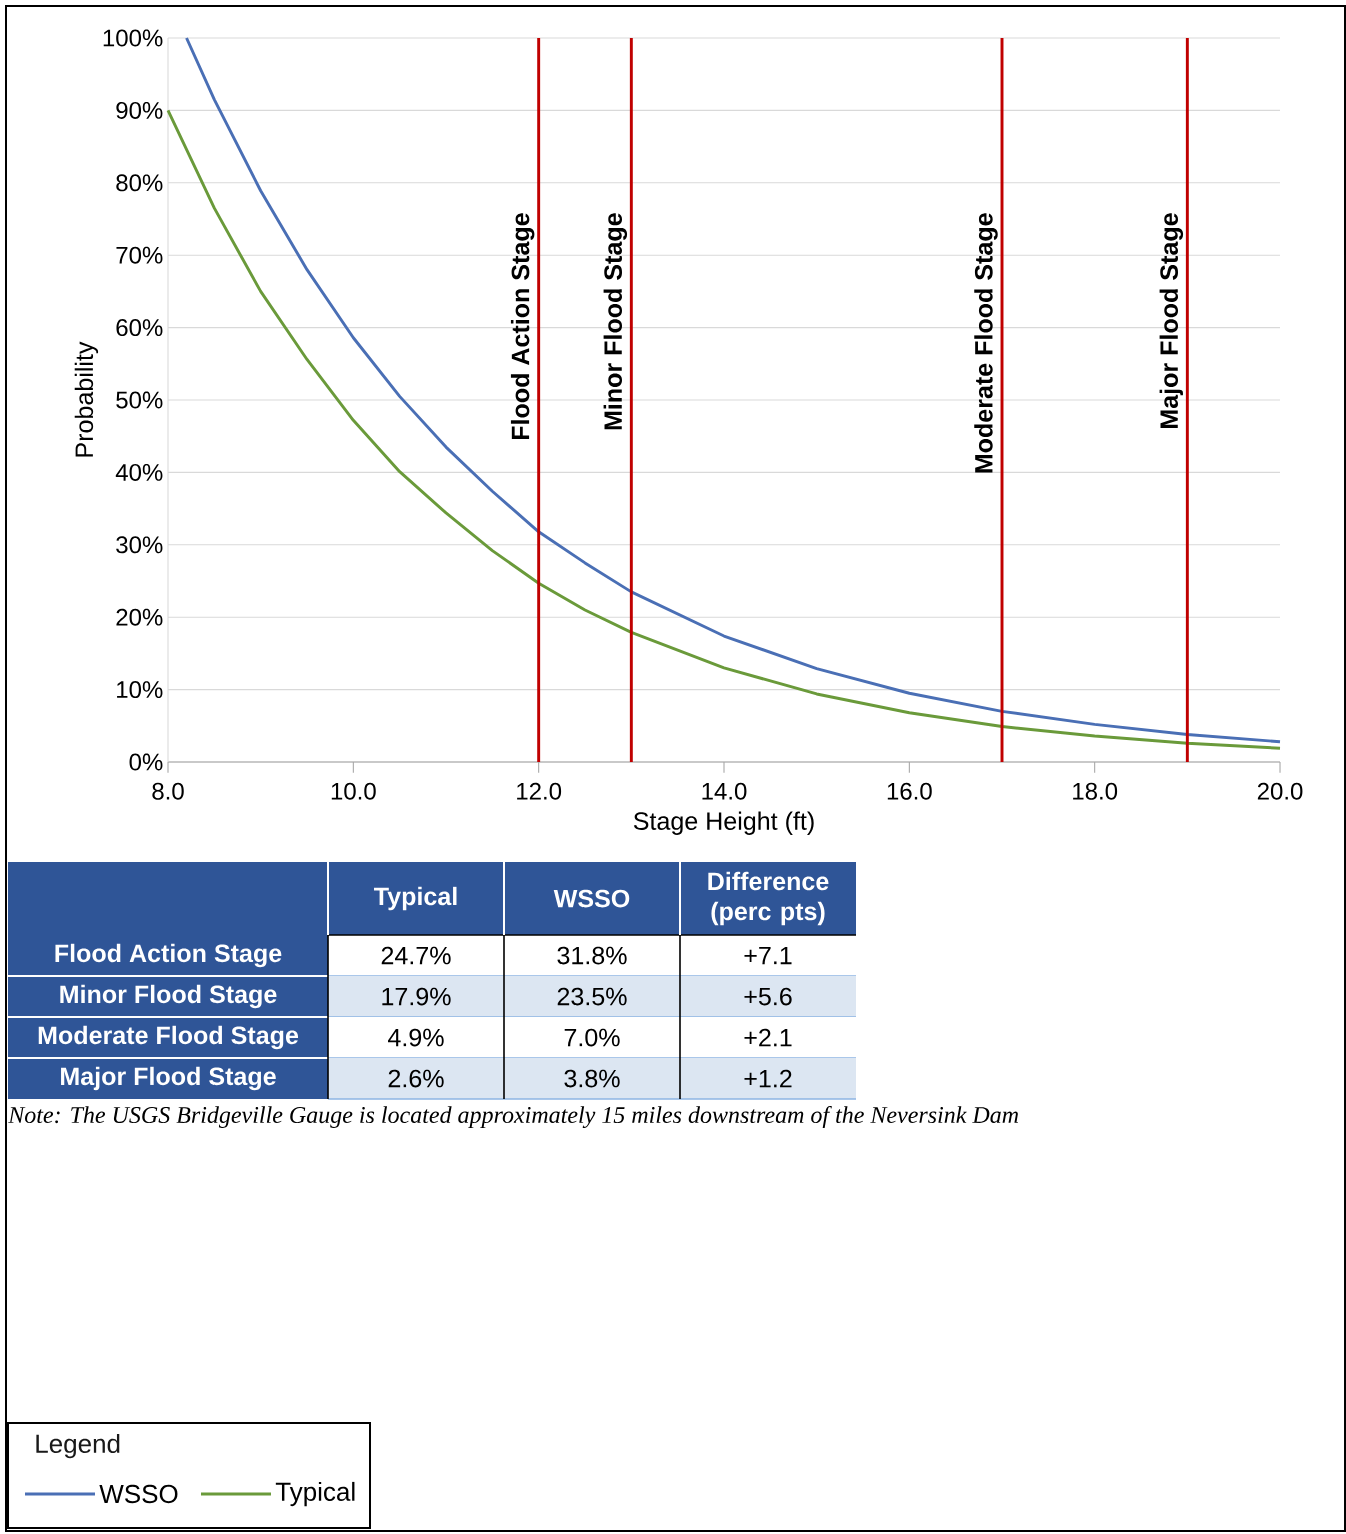 The width and height of the screenshot is (1346, 1534). I want to click on text: 31.8%, so click(592, 955).